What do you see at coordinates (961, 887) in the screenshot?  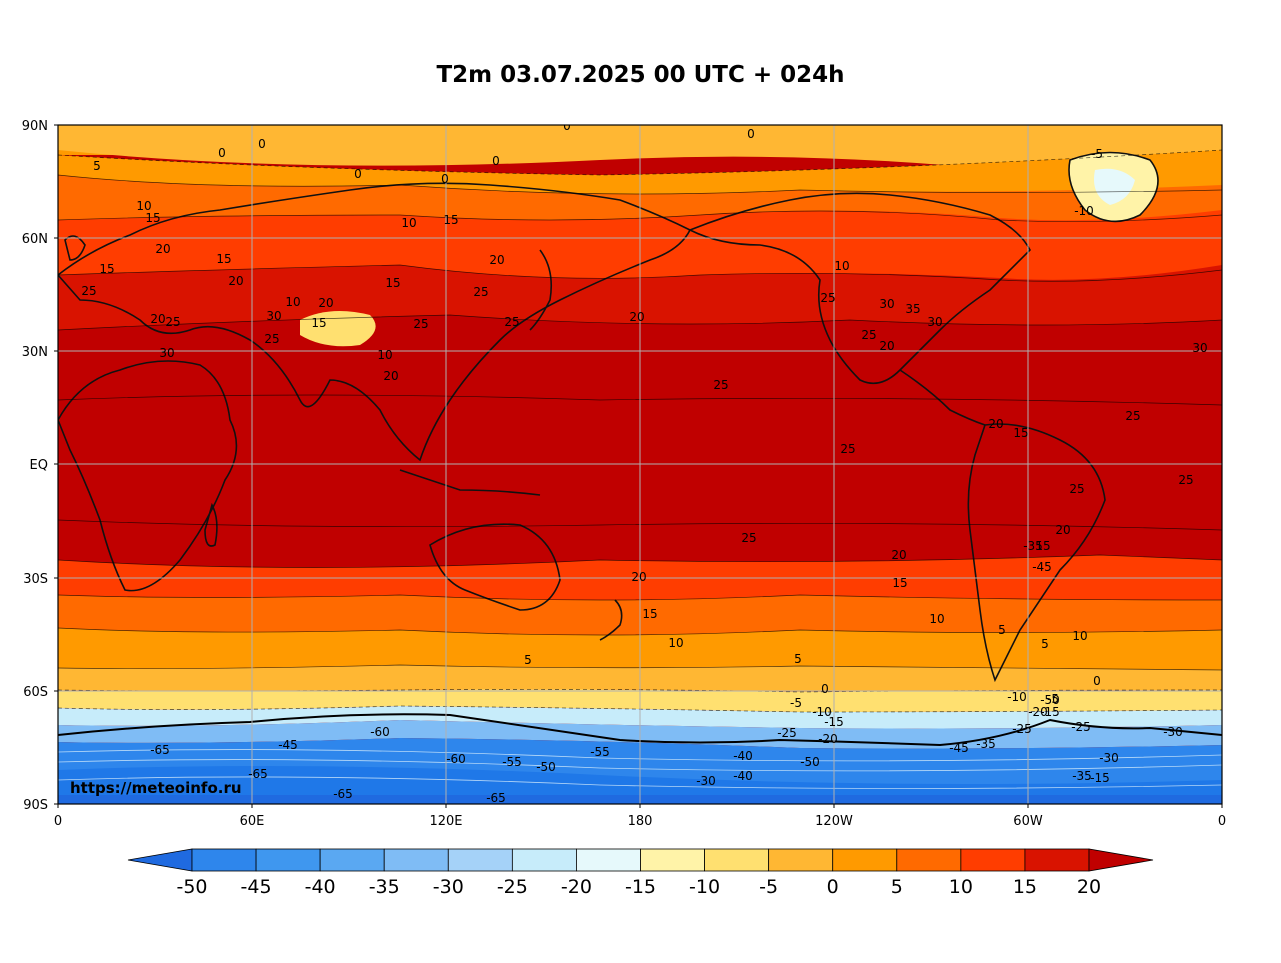 I see `colorbar-tick-label: 10` at bounding box center [961, 887].